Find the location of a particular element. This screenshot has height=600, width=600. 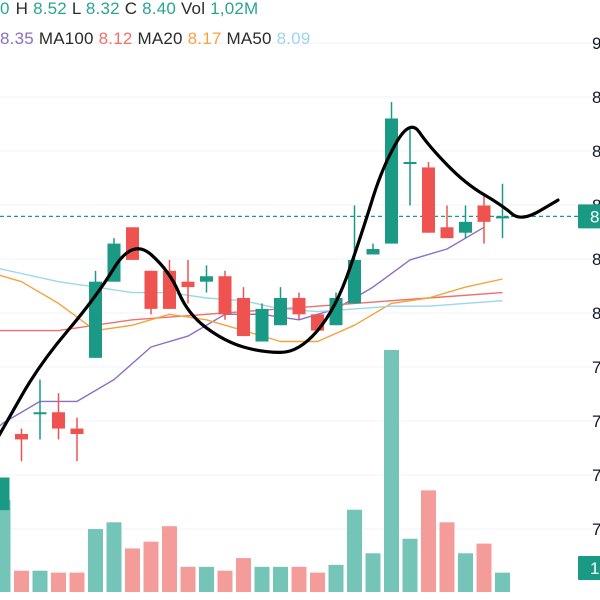

volume-tag: 1 is located at coordinates (594, 568).